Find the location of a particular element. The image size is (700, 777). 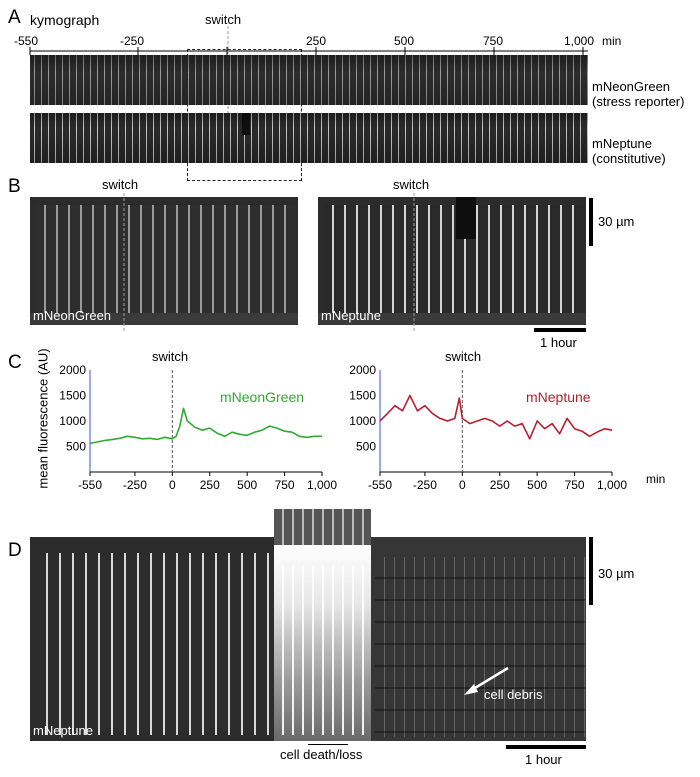

panel-d-image-label: mNeptune is located at coordinates (63, 730).